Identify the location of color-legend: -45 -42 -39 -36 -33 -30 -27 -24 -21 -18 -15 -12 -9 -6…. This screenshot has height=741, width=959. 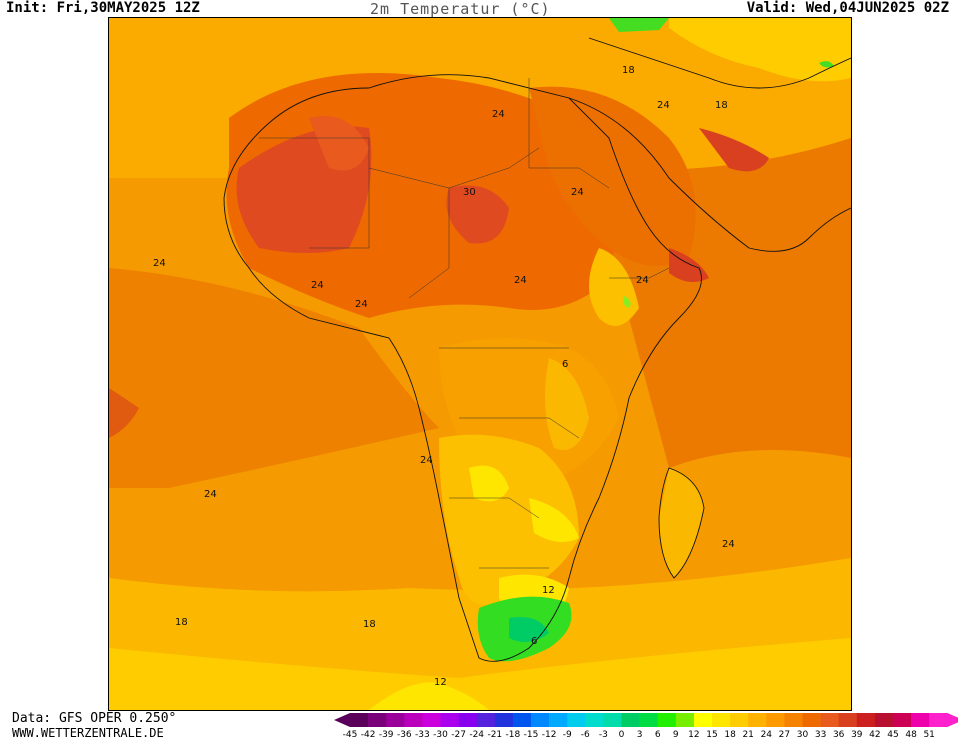
(646, 727).